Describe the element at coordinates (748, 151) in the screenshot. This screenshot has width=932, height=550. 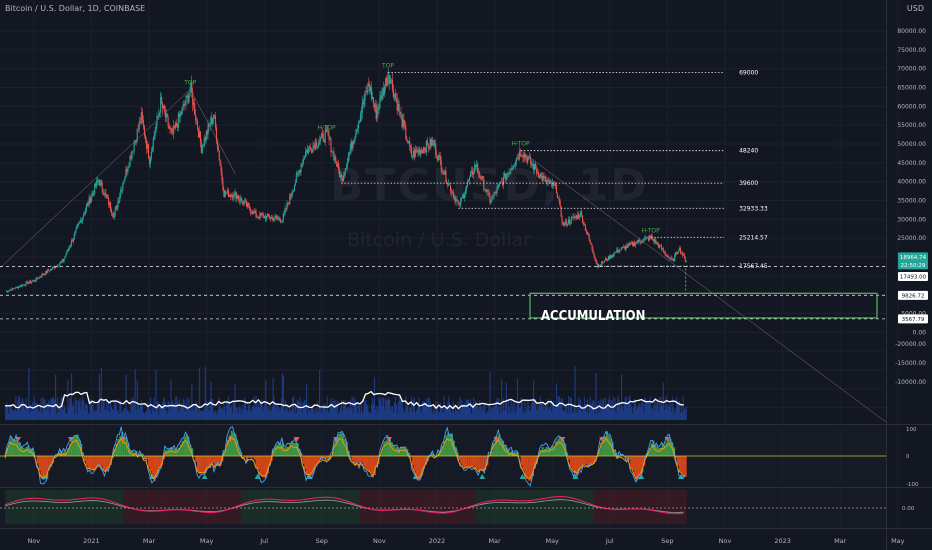
I see `price-level-label: 48240` at that location.